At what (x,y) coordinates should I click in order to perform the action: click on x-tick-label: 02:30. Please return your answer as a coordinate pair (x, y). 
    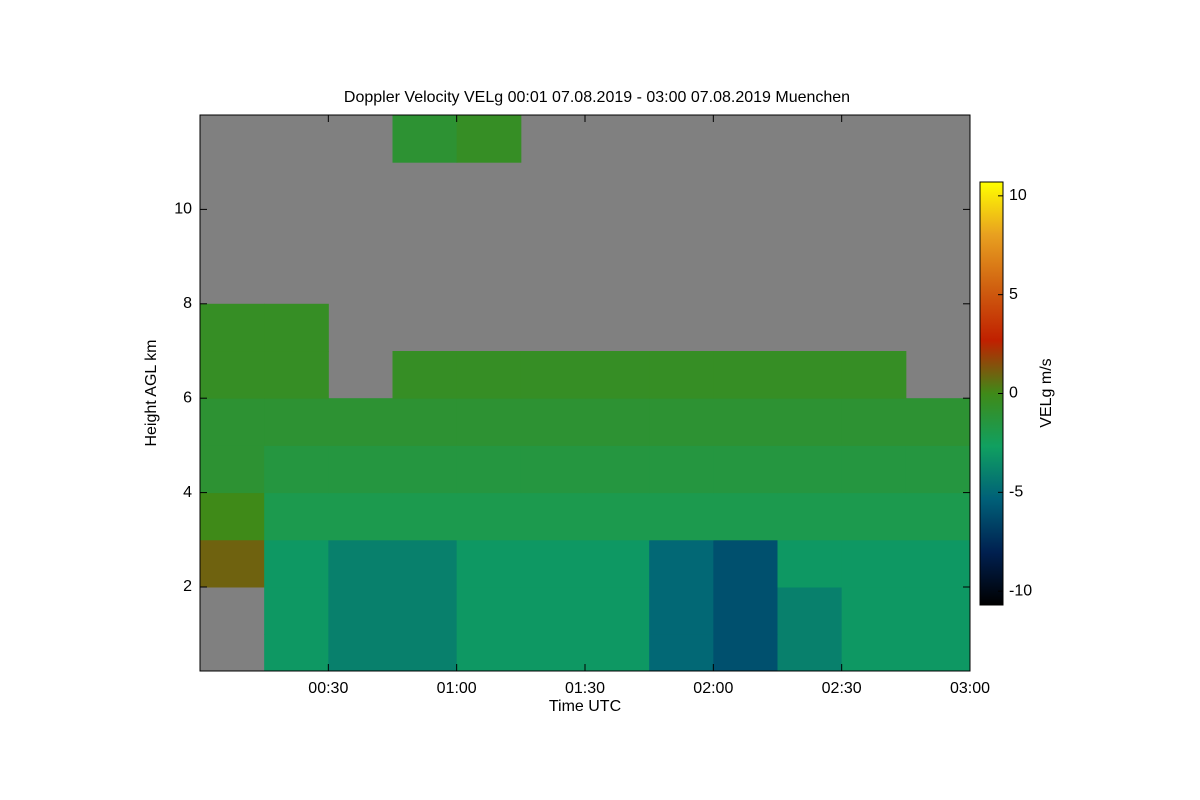
    Looking at the image, I should click on (842, 688).